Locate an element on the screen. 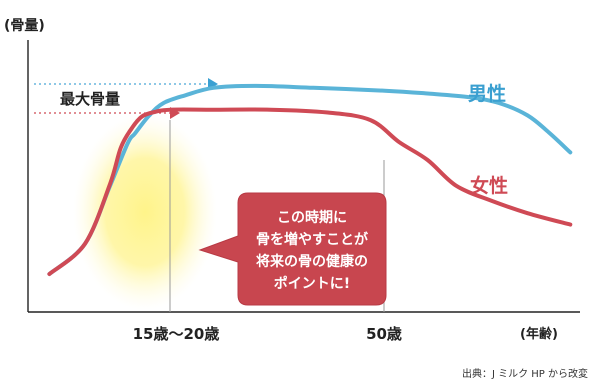 This screenshot has width=594, height=383. series-label-male: 男性 is located at coordinates (487, 93).